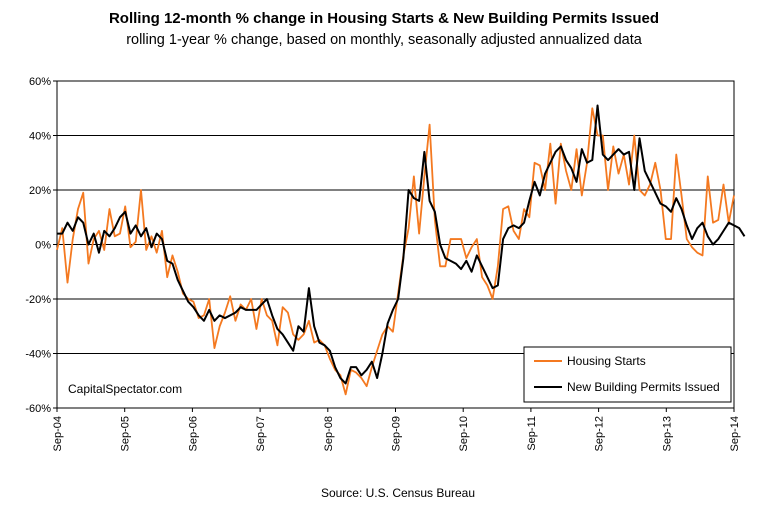  What do you see at coordinates (261, 433) in the screenshot?
I see `x-tick-label: Sep-07` at bounding box center [261, 433].